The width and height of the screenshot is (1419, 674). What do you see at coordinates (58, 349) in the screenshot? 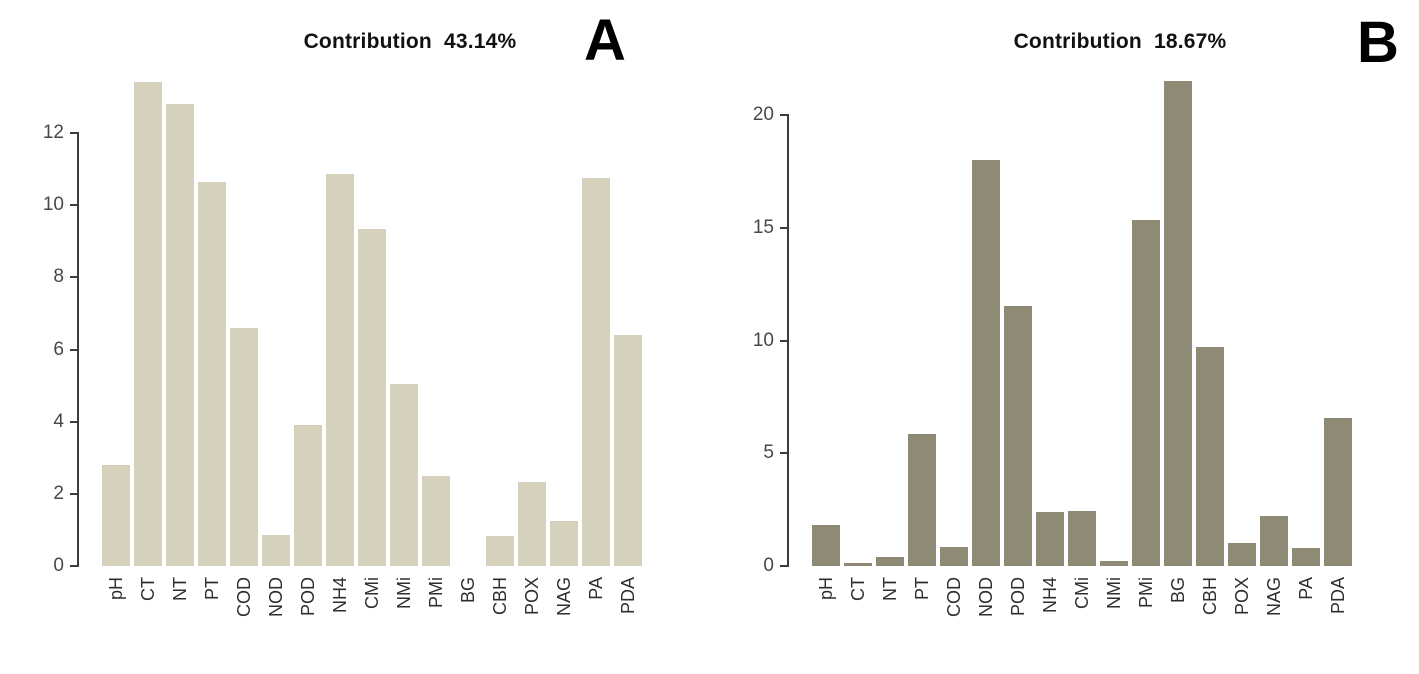
I see `y-tick-label: 6` at bounding box center [58, 349].